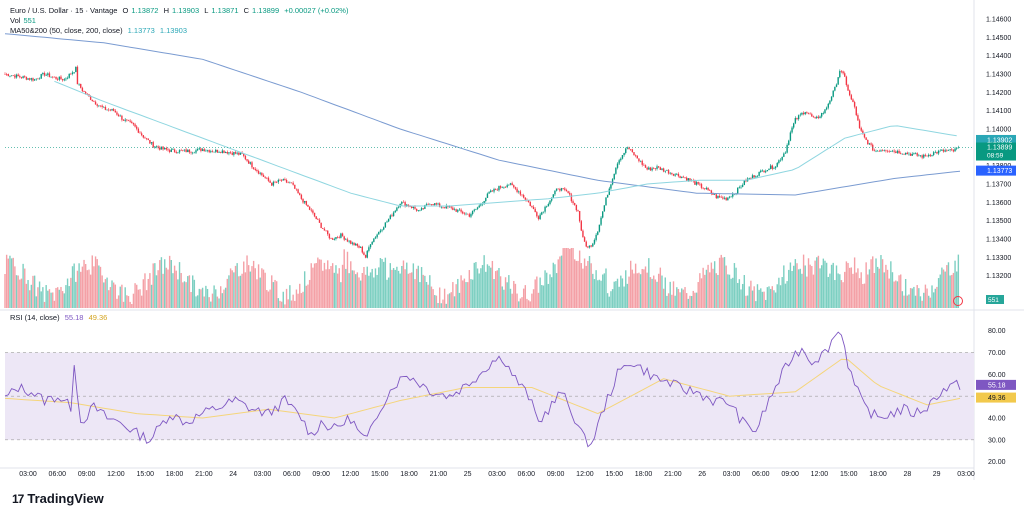 The width and height of the screenshot is (1024, 520). I want to click on tradingview-brand: 17 TradingView, so click(58, 498).